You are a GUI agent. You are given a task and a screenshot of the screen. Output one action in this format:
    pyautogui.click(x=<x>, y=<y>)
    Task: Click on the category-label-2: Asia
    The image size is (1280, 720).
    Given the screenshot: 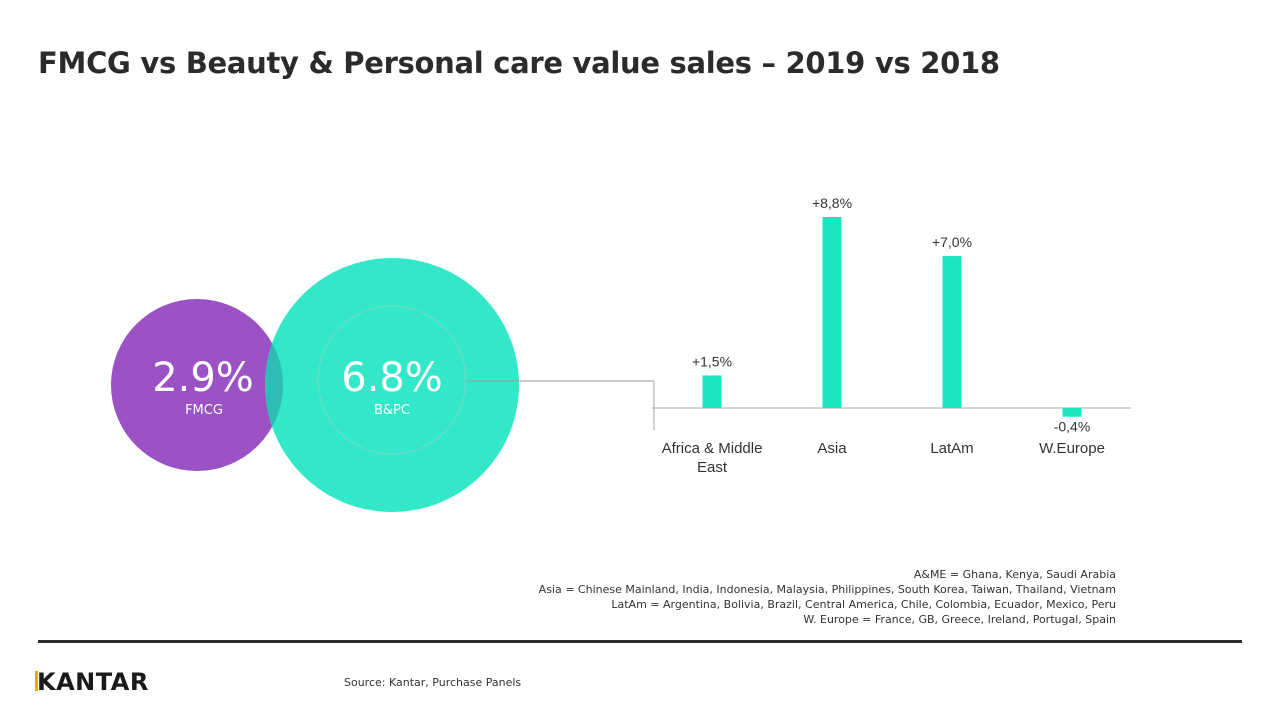 What is the action you would take?
    pyautogui.click(x=832, y=448)
    